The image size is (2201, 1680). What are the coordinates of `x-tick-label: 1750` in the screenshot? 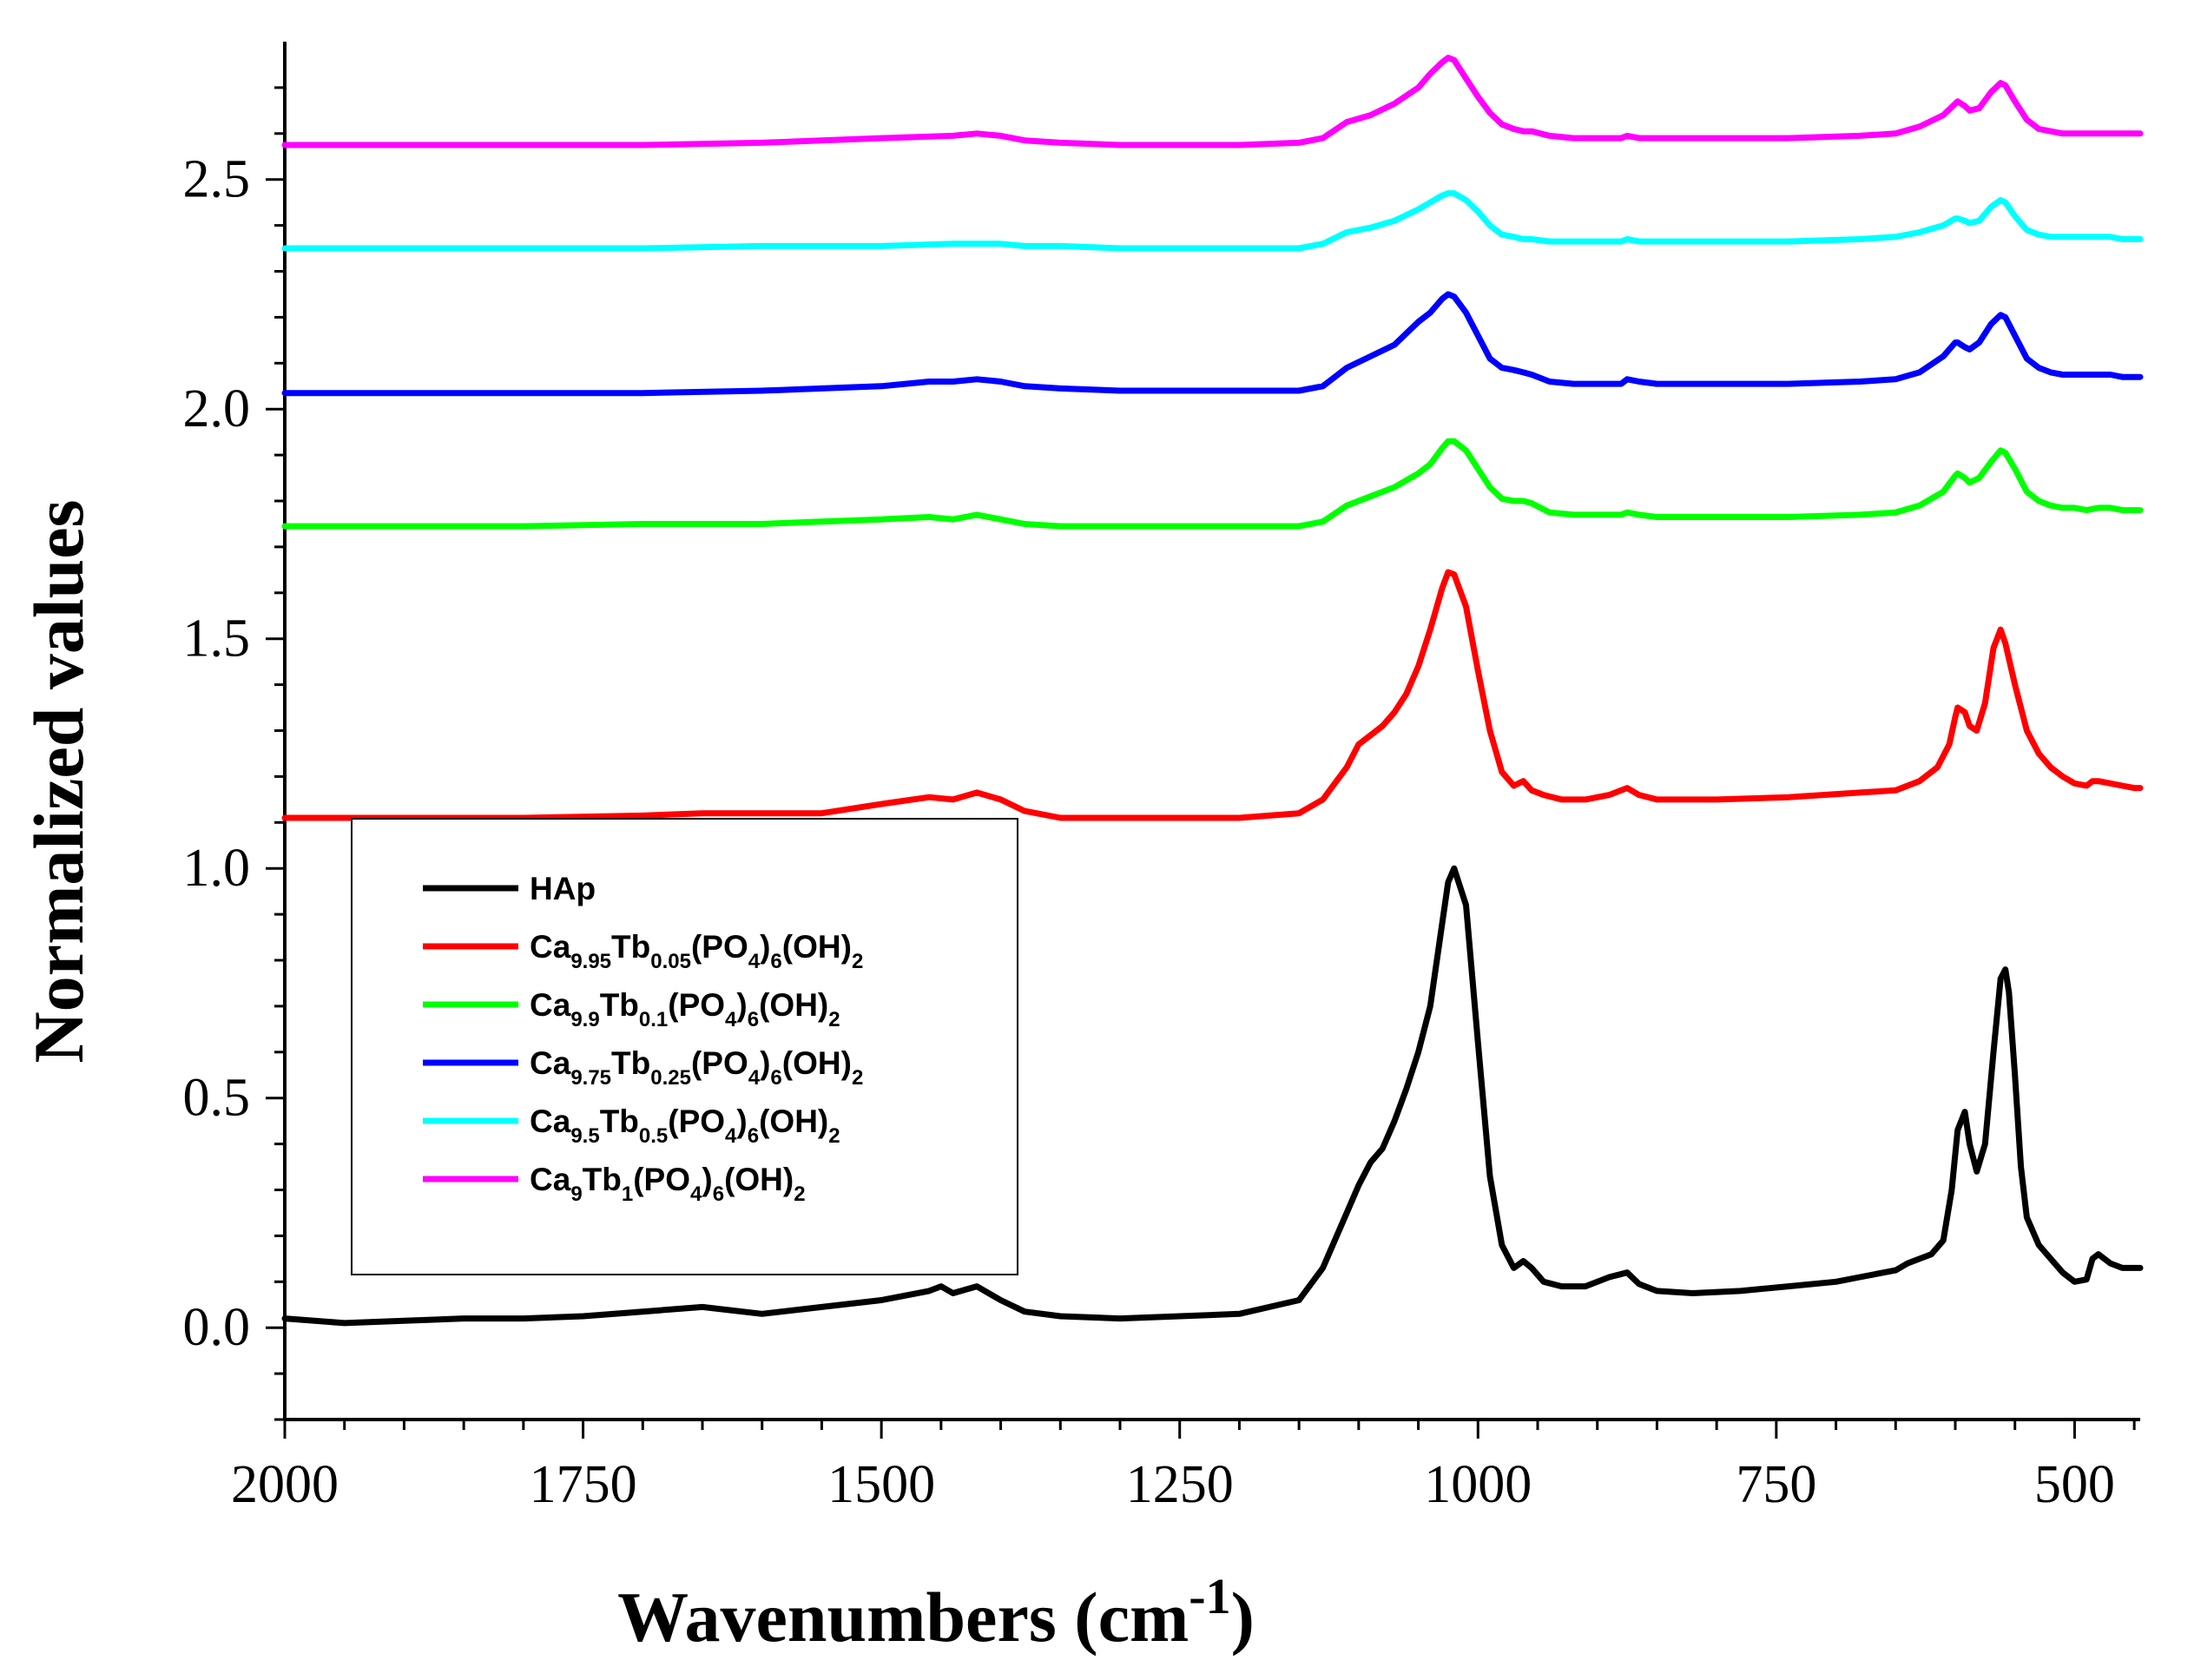 It's located at (583, 1484).